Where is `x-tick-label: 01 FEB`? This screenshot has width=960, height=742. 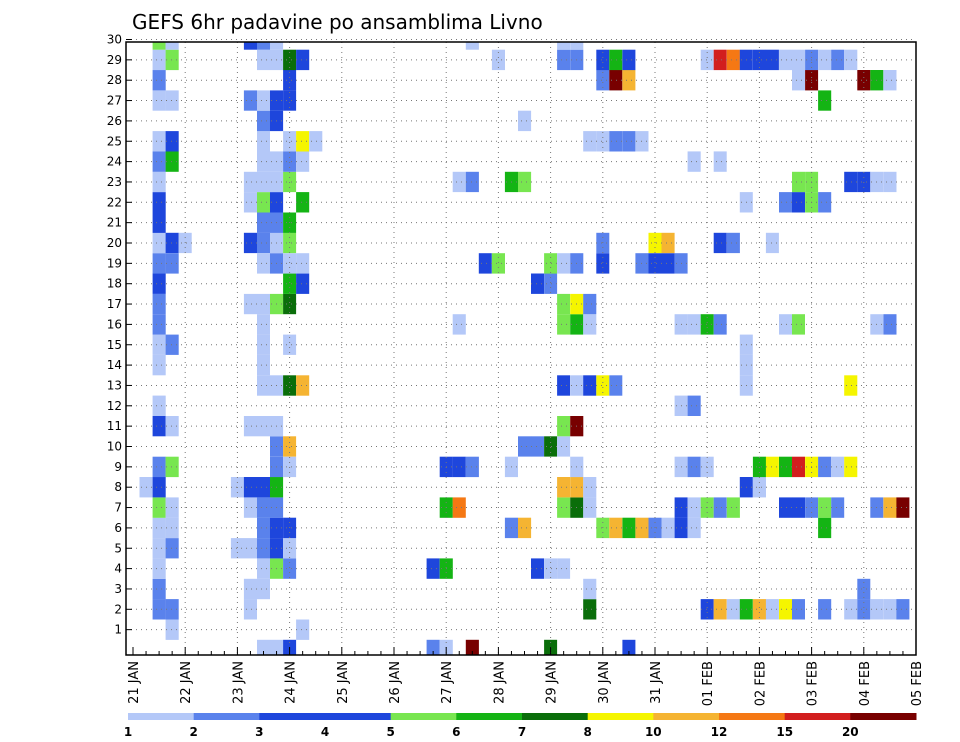 x-tick-label: 01 FEB is located at coordinates (708, 683).